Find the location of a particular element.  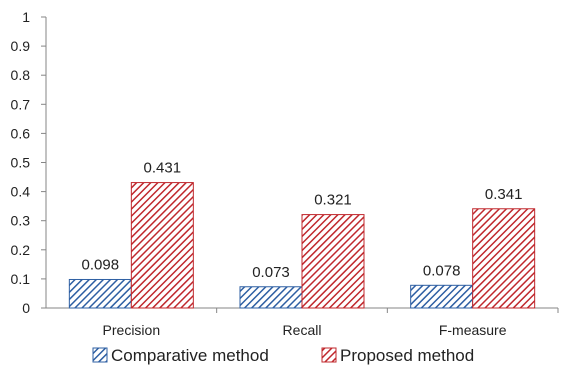

y-tick-label: 0.4 is located at coordinates (21, 192).